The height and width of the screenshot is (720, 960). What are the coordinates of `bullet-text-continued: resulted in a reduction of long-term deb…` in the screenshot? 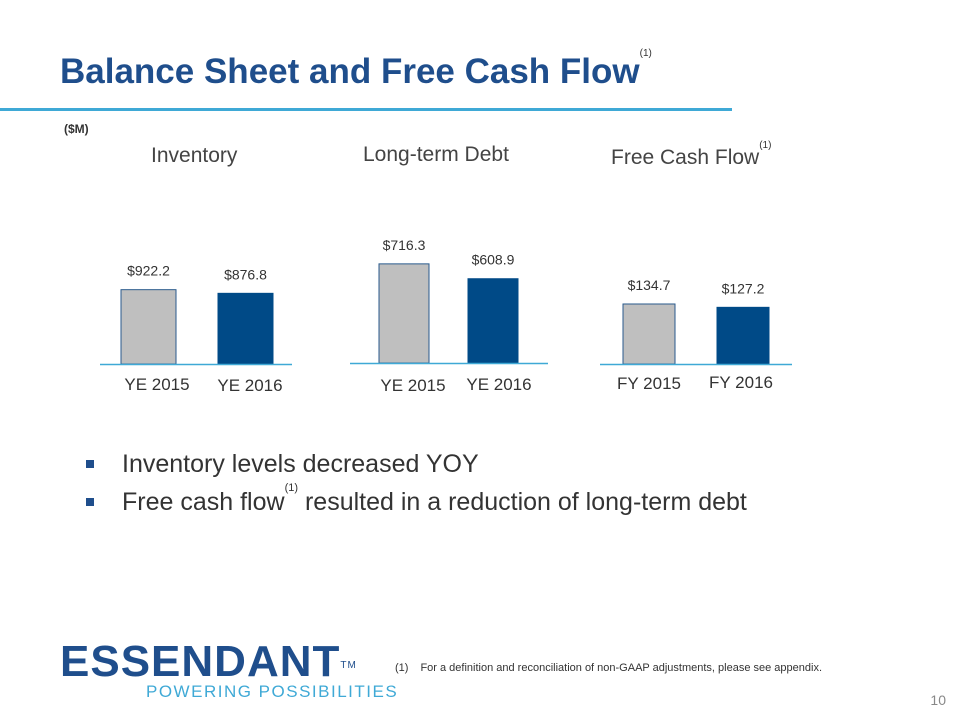 It's located at (522, 502).